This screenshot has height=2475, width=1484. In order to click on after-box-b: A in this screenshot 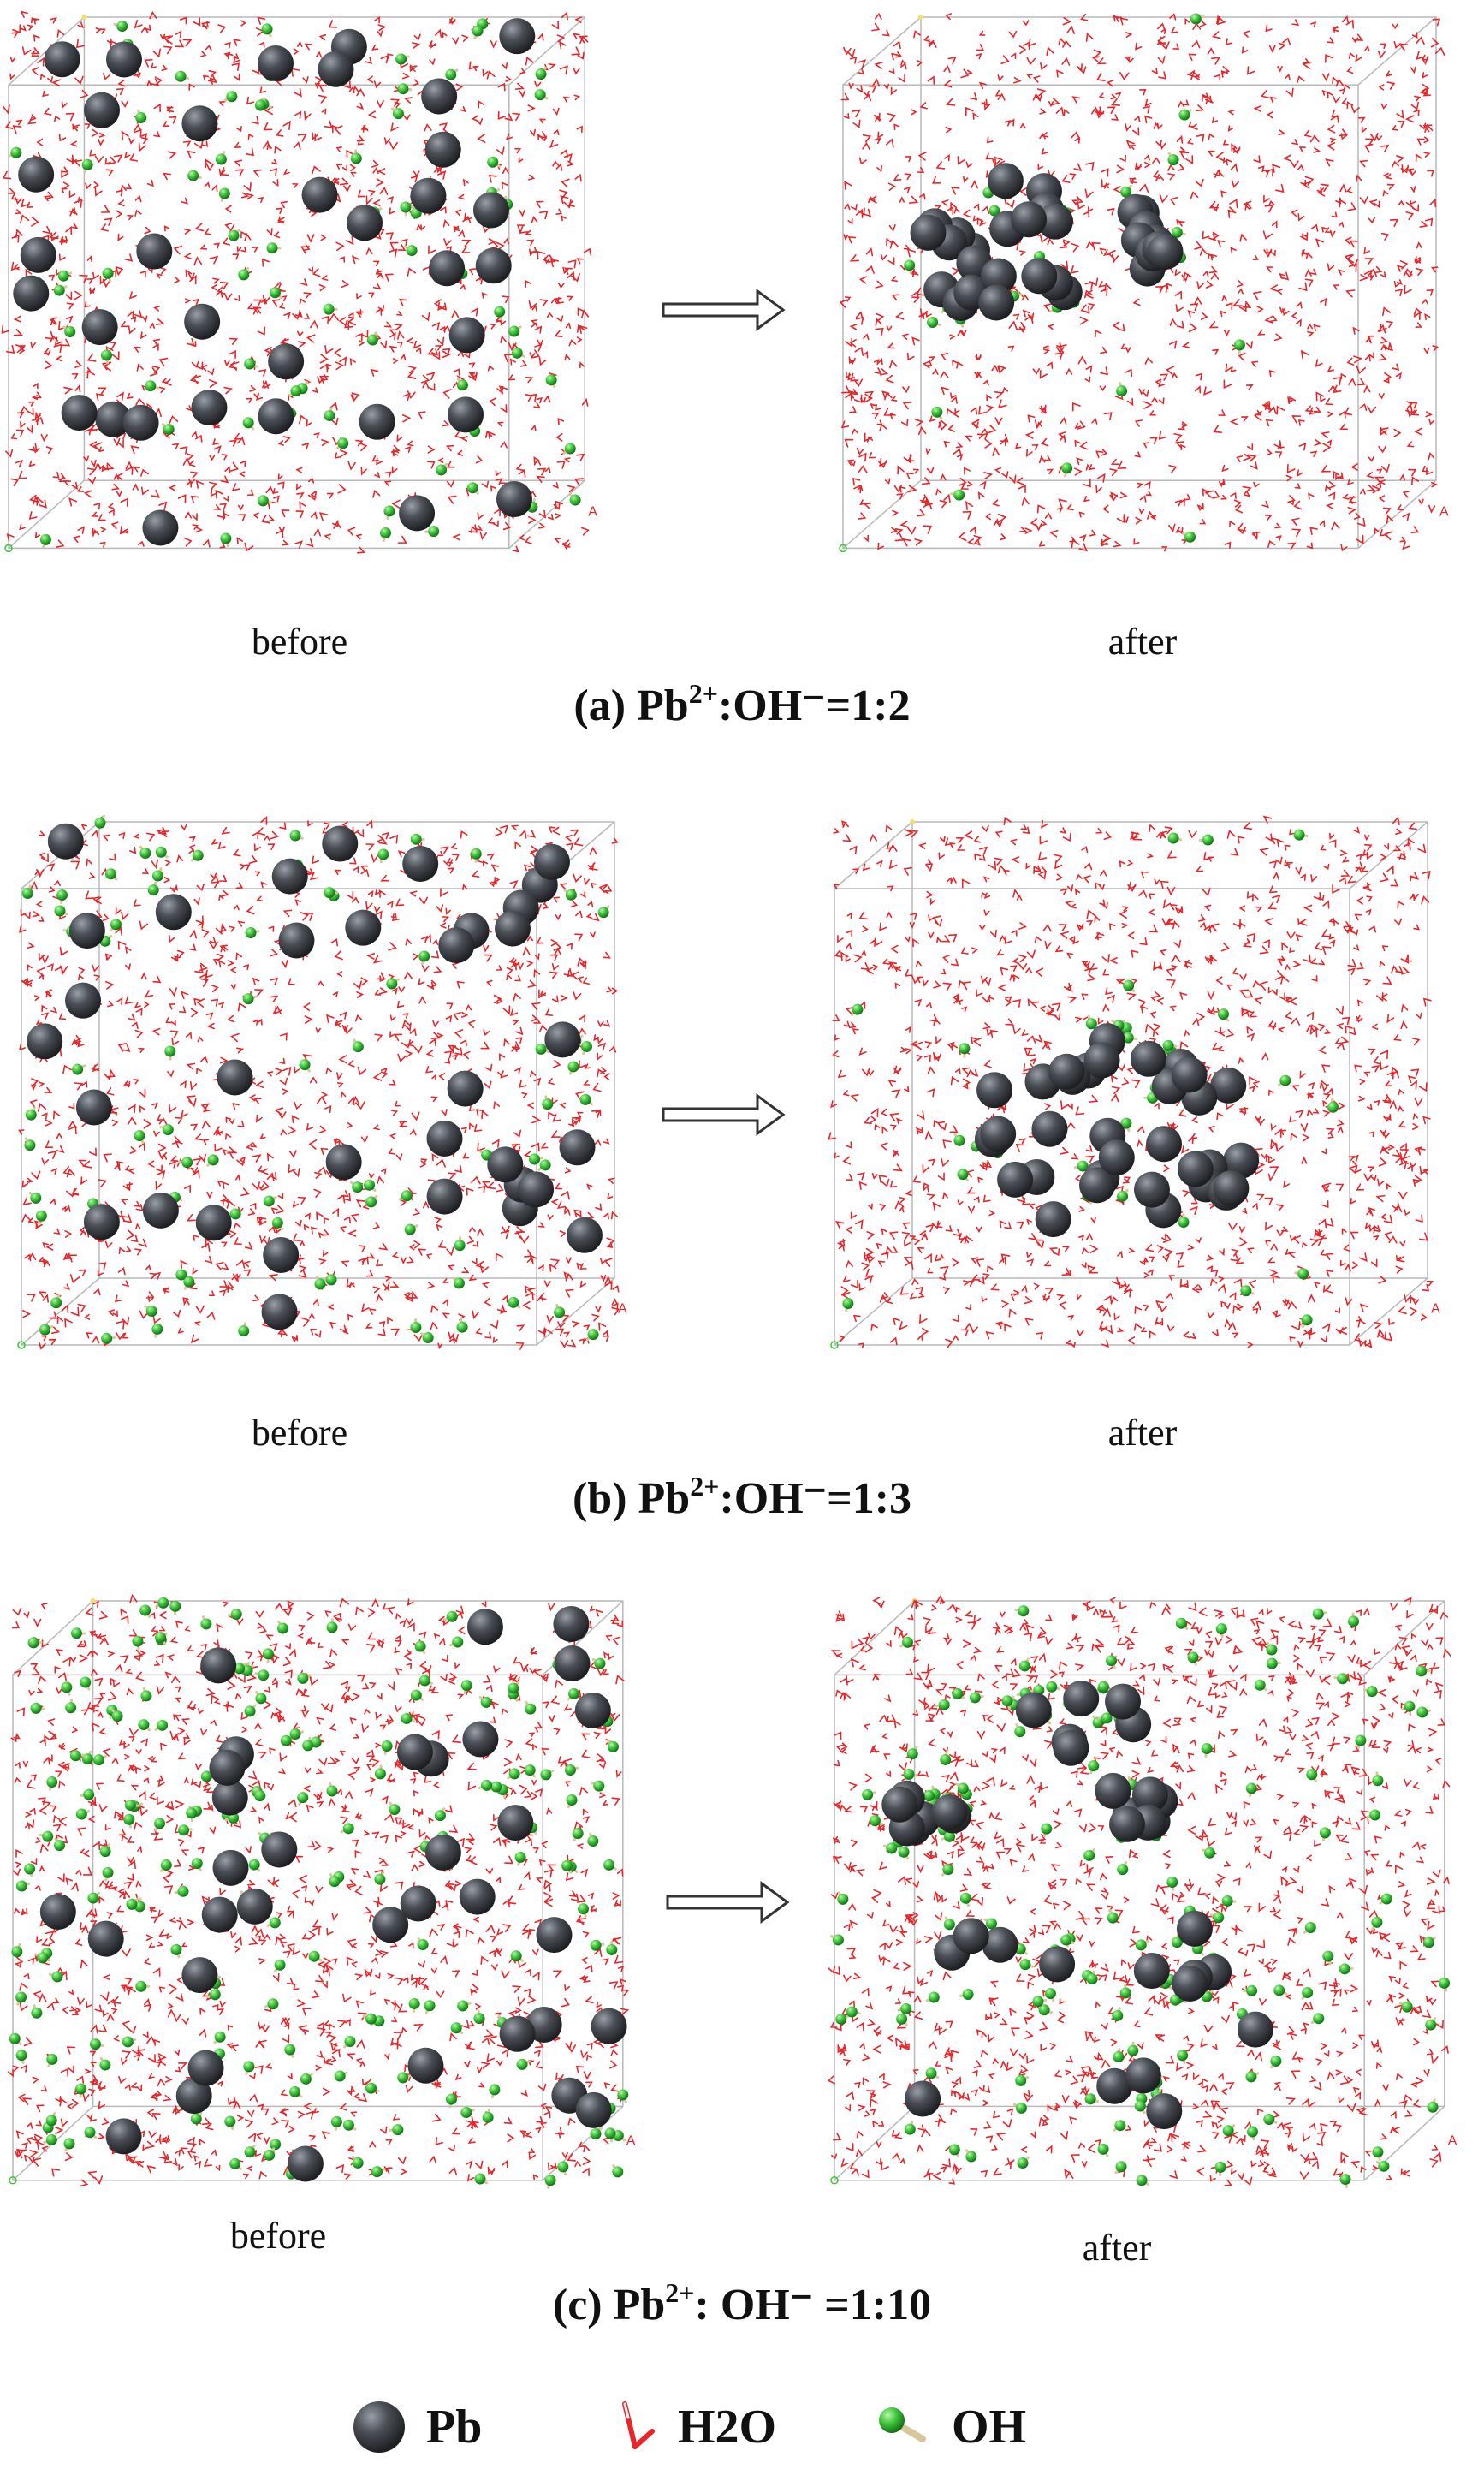, I will do `click(1134, 1082)`.